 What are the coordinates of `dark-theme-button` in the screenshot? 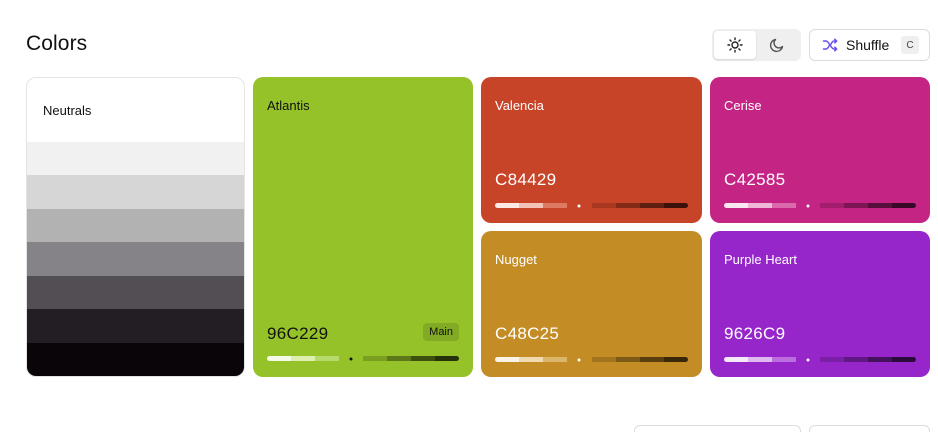 It's located at (777, 45).